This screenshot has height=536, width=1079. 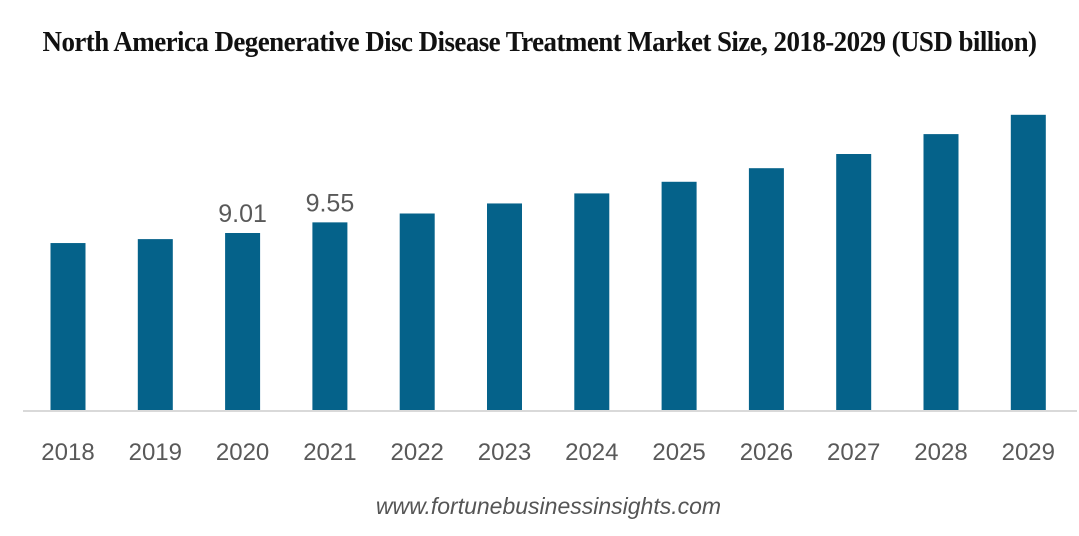 What do you see at coordinates (591, 452) in the screenshot?
I see `x-tick-label-2024: 2024` at bounding box center [591, 452].